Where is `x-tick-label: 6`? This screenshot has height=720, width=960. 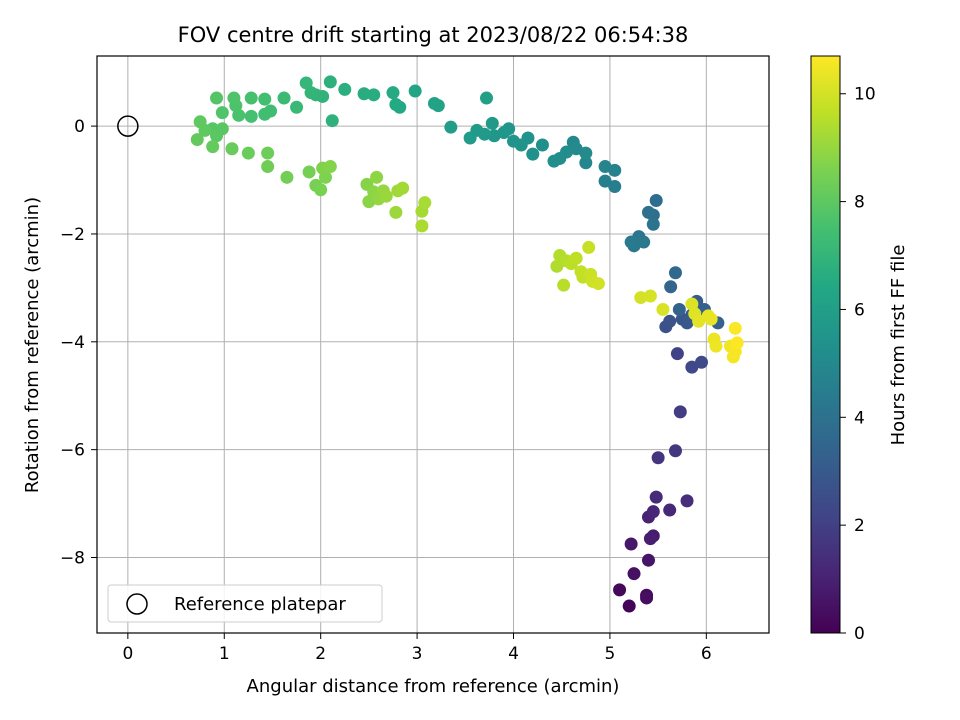 x-tick-label: 6 is located at coordinates (706, 654).